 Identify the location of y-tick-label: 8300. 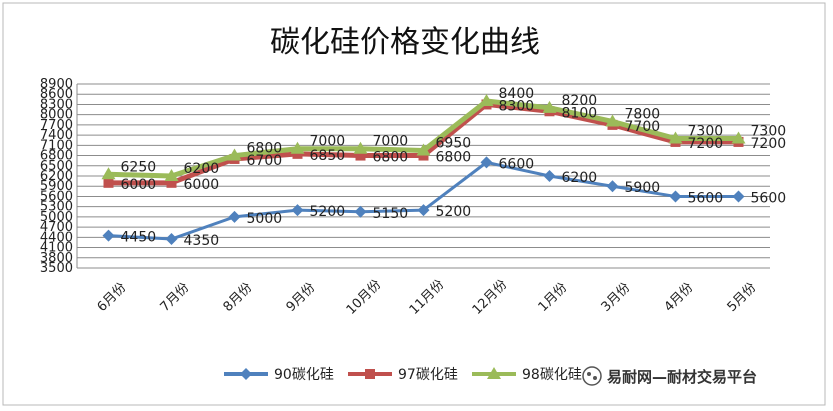
(56, 104).